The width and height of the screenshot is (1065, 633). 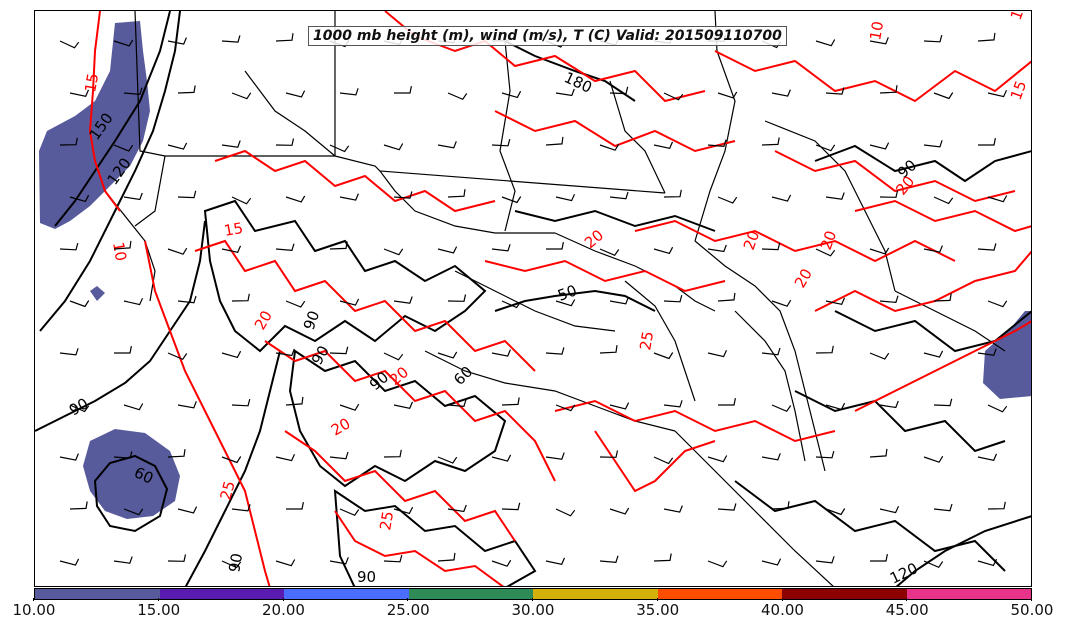 I want to click on temp-contour-25-se, so click(x=942, y=366).